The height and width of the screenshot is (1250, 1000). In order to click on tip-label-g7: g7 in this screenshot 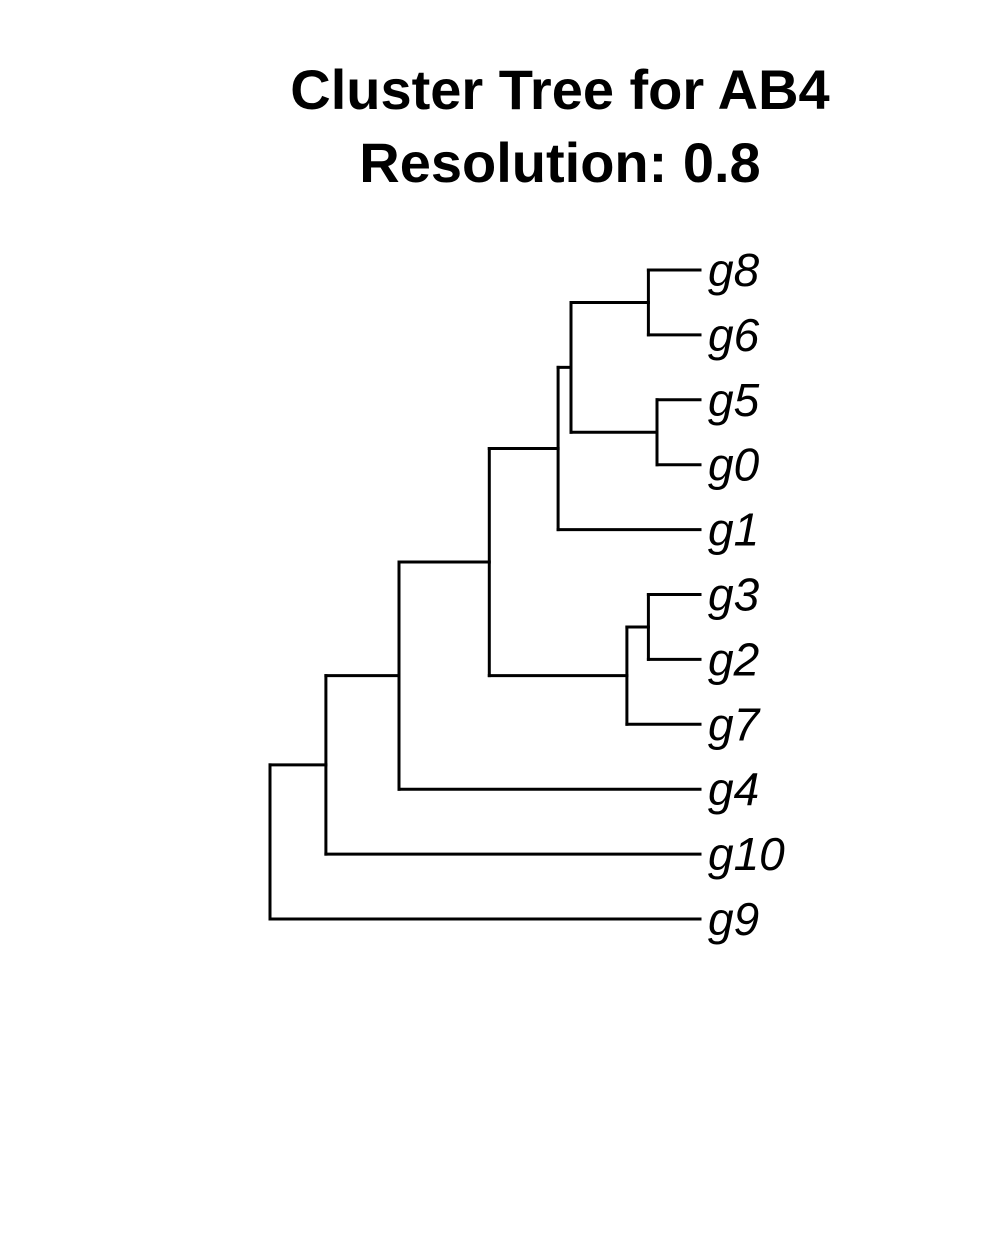, I will do `click(734, 724)`.